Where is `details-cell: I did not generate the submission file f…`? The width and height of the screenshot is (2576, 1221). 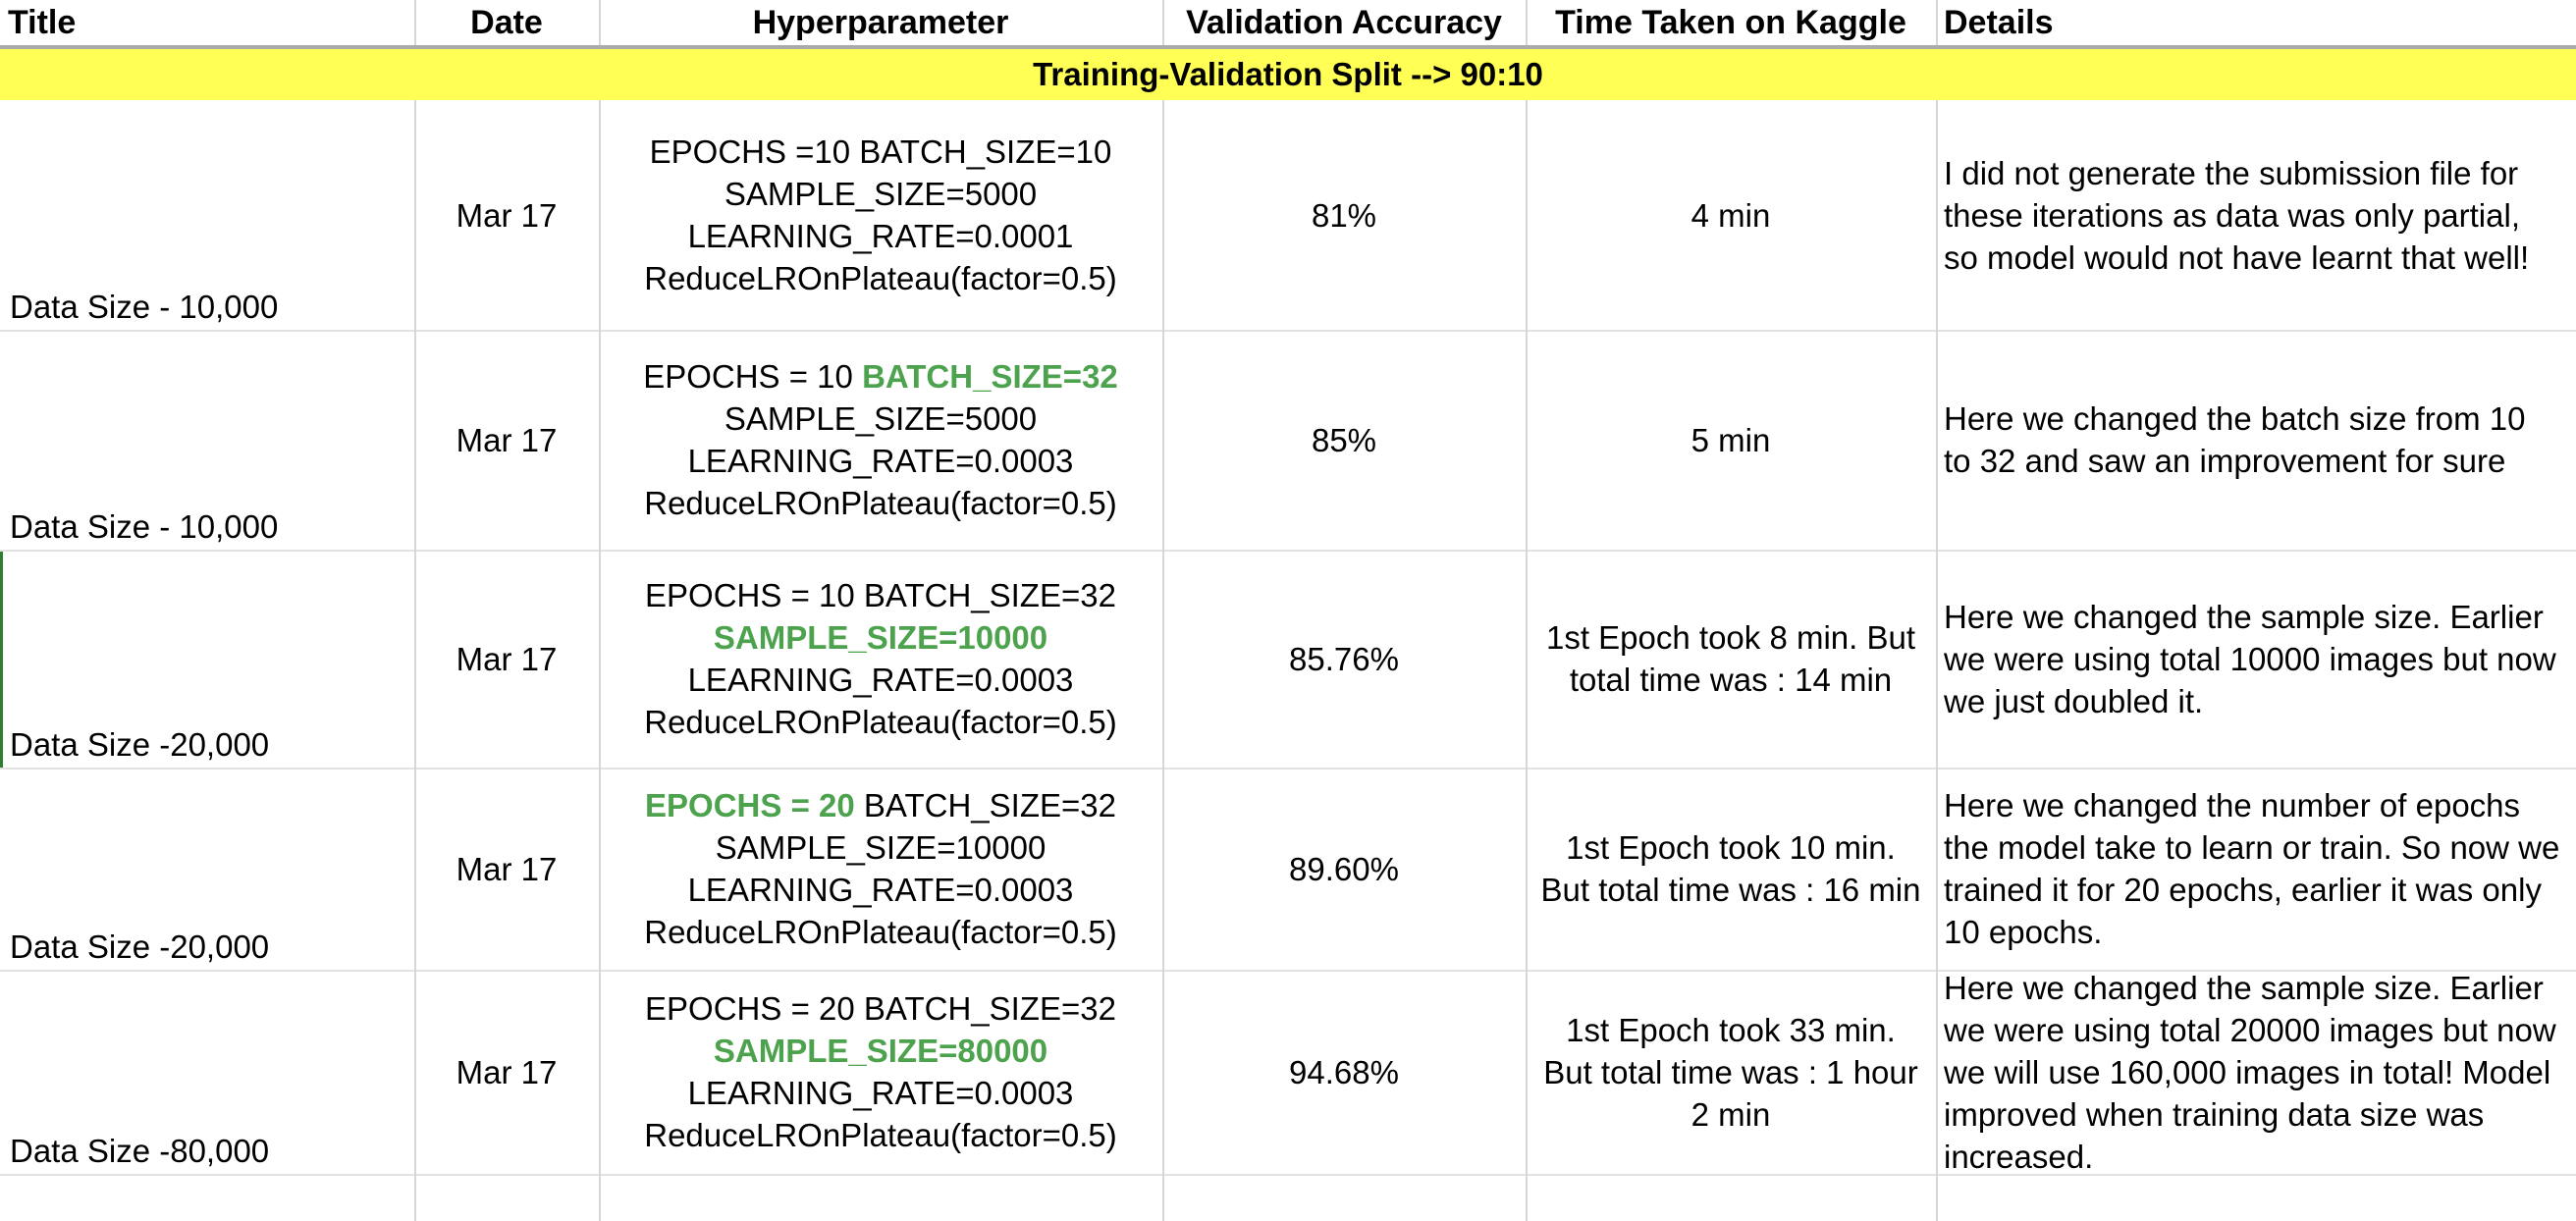
details-cell: I did not generate the submission file f… is located at coordinates (2256, 215).